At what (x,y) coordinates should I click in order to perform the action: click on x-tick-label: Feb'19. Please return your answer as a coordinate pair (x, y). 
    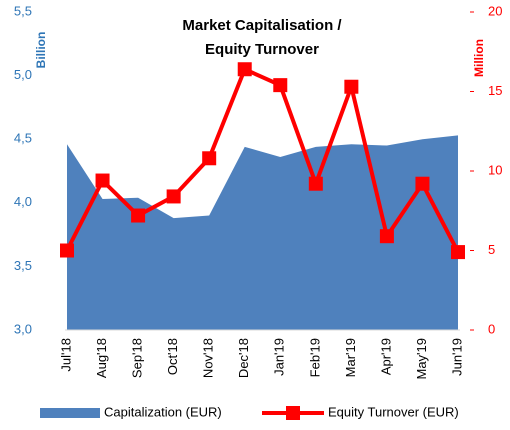
    Looking at the image, I should click on (314, 357).